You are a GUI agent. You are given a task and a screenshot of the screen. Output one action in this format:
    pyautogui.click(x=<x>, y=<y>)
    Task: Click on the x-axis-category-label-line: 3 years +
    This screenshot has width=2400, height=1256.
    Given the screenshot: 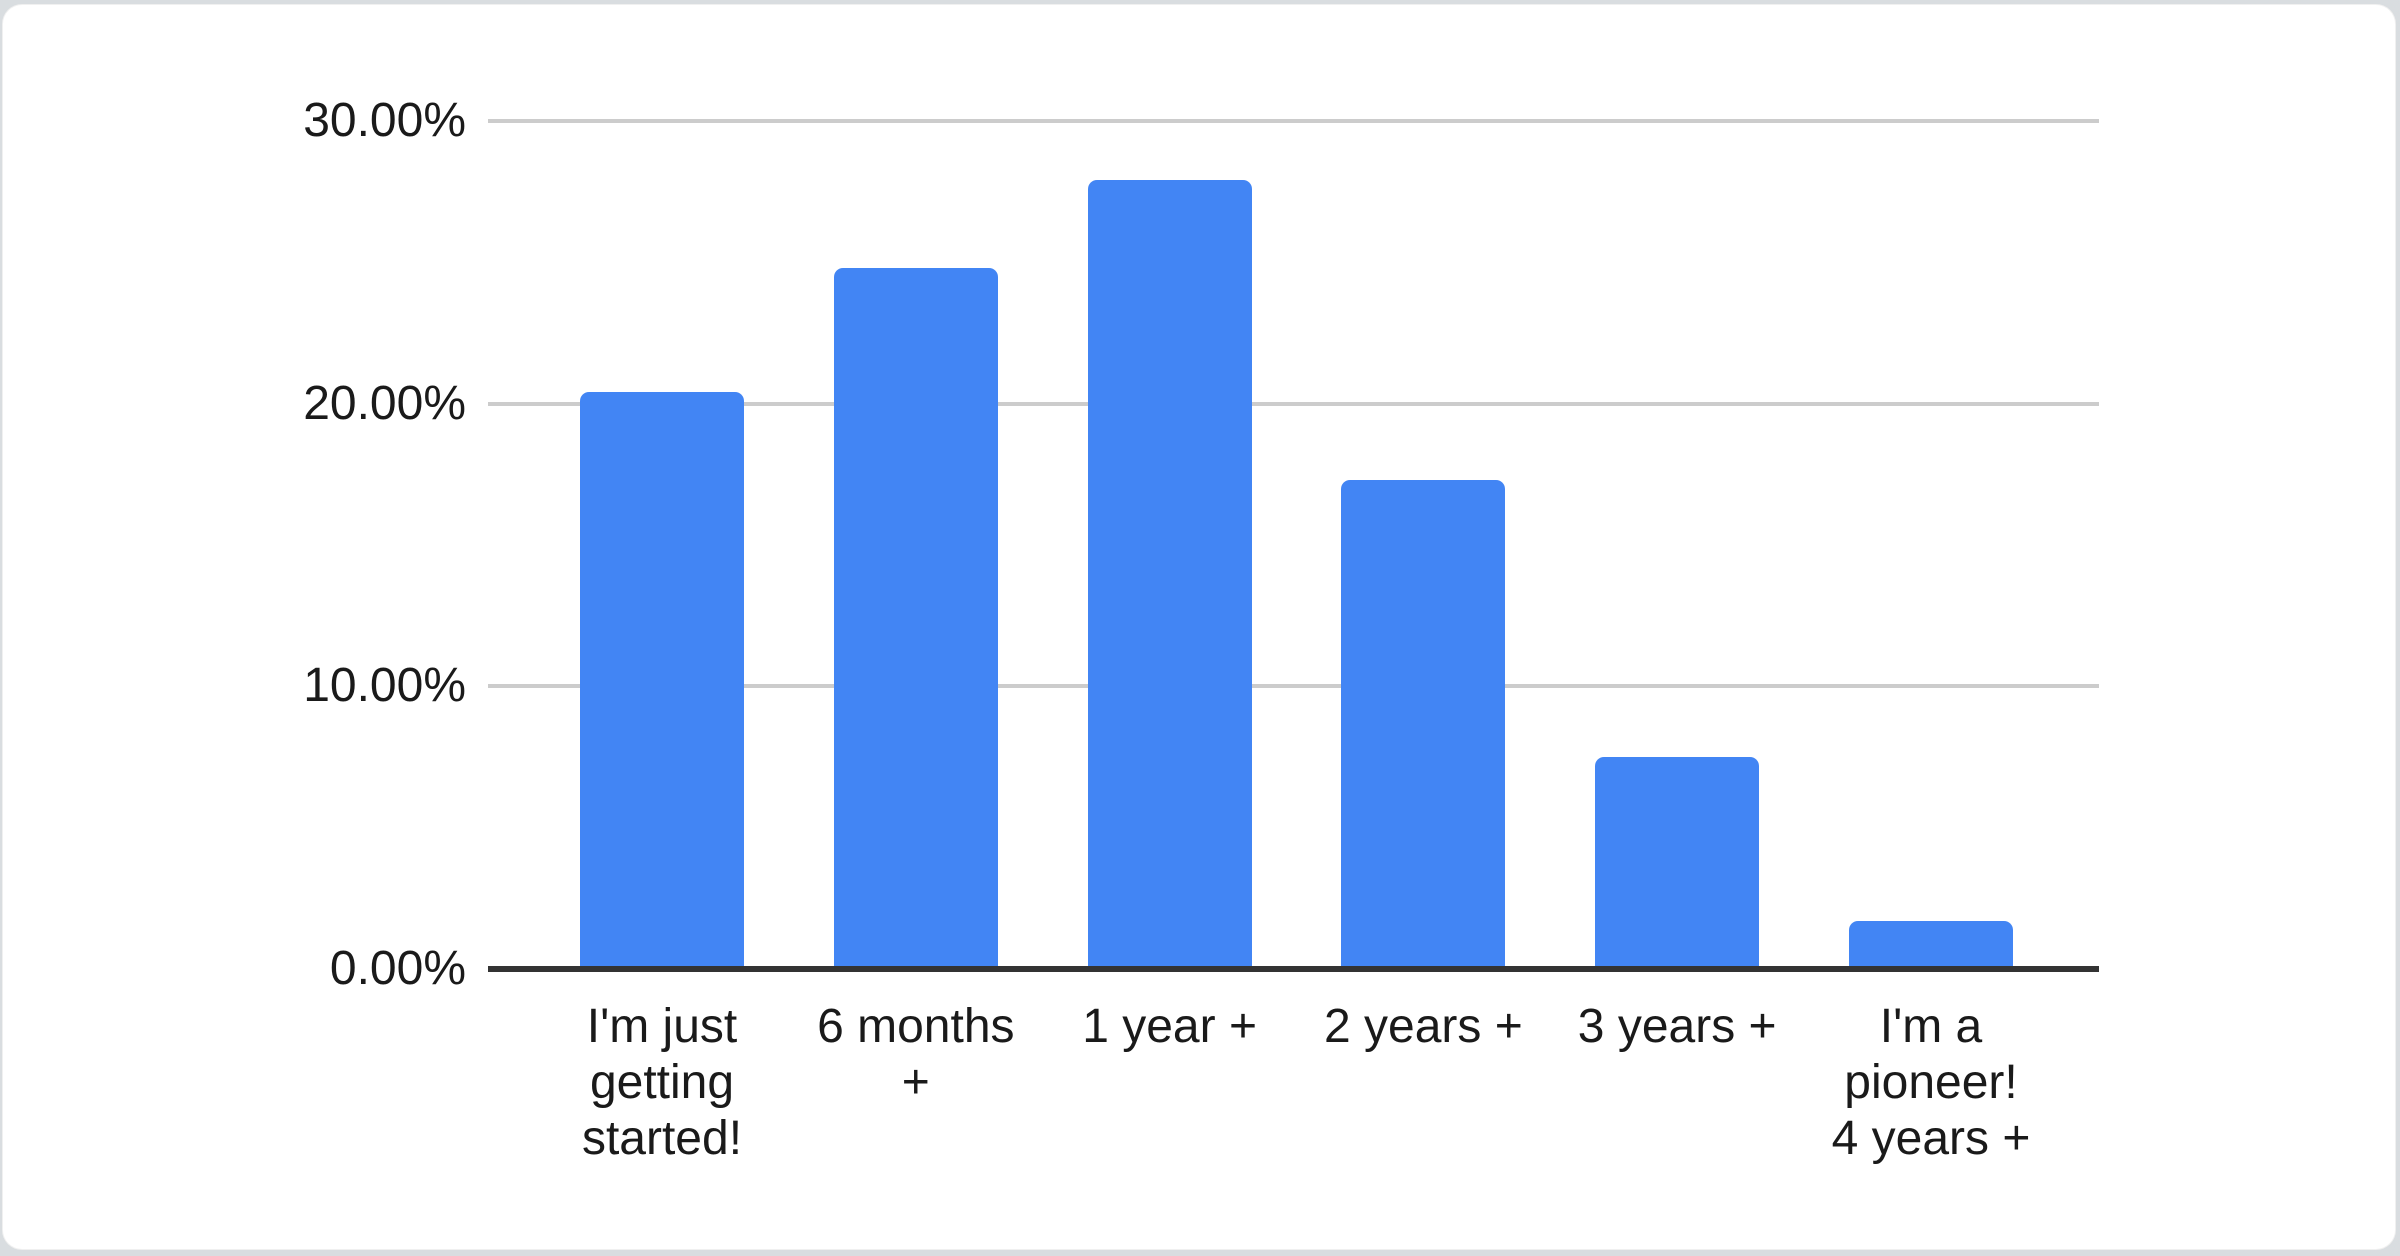 What is the action you would take?
    pyautogui.click(x=1677, y=1026)
    